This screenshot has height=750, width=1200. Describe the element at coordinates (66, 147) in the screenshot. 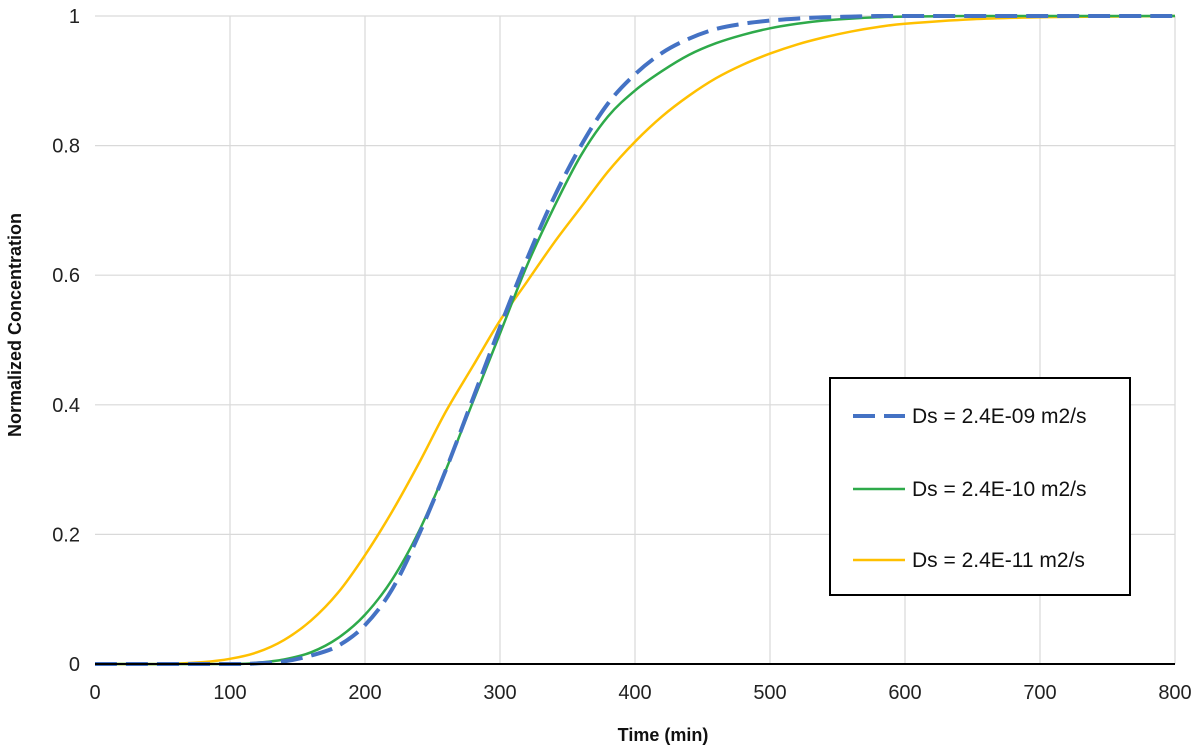

I see `y-tick-label-0.8: 0.8` at that location.